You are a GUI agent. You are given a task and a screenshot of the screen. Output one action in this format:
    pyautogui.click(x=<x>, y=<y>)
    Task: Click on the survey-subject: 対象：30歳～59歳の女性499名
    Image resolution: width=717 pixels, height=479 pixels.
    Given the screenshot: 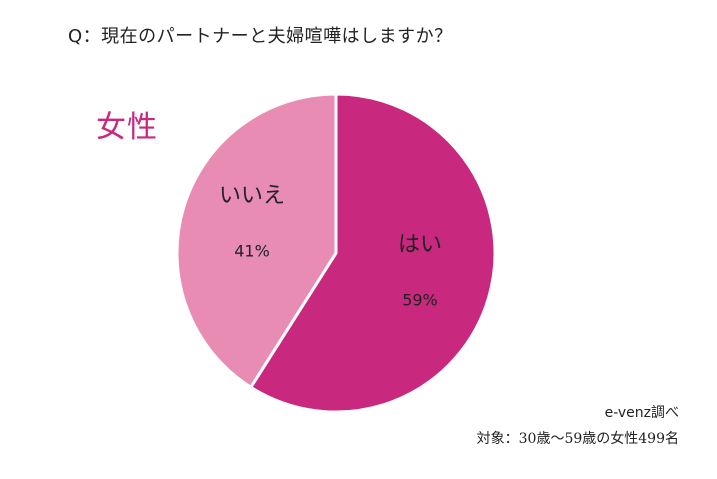 What is the action you would take?
    pyautogui.click(x=577, y=439)
    